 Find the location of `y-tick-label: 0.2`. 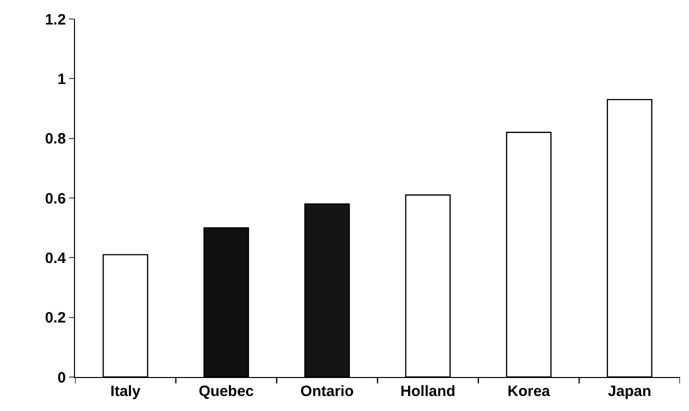

y-tick-label: 0.2 is located at coordinates (55, 318).